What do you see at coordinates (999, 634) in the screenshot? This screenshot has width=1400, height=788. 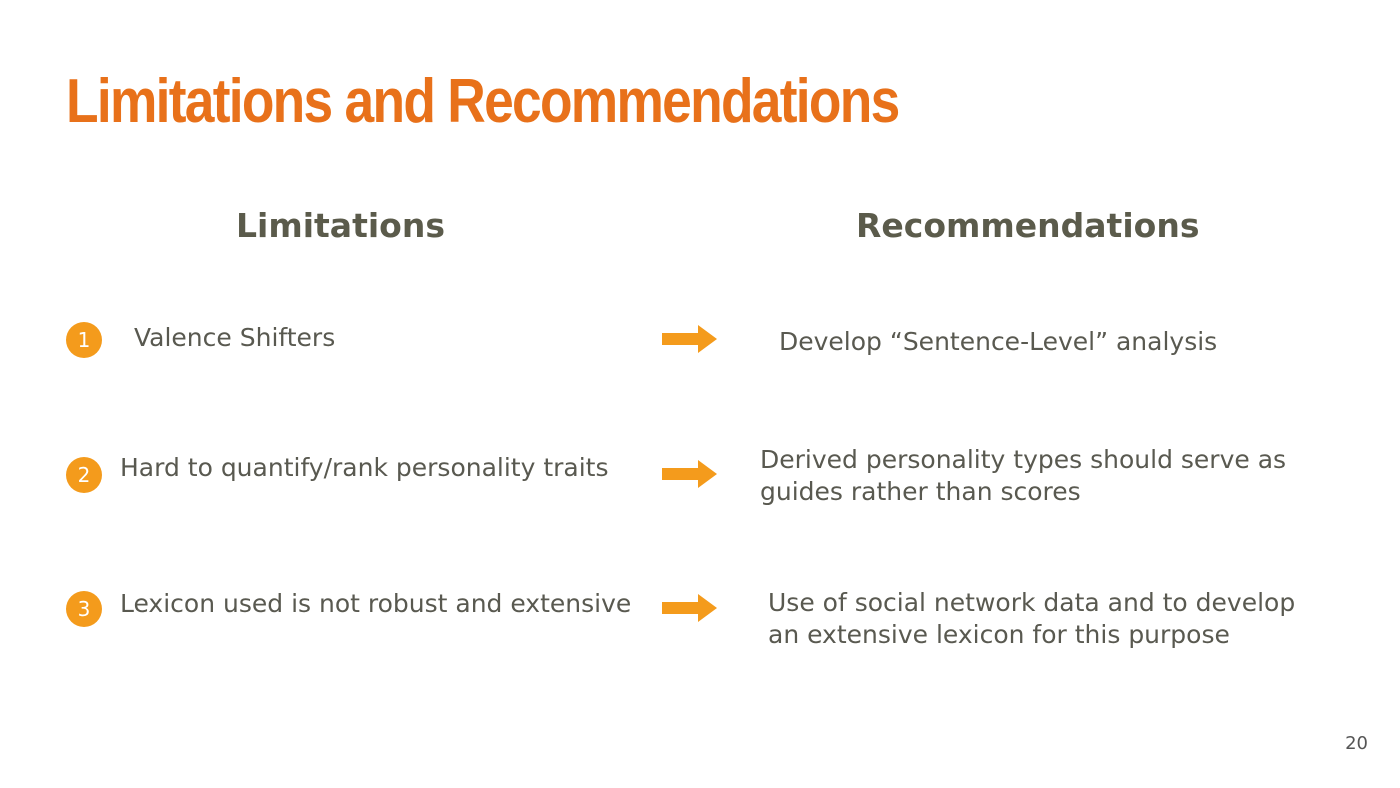 I see `recommendation-3-line-2: an extensive lexicon for this purpose` at bounding box center [999, 634].